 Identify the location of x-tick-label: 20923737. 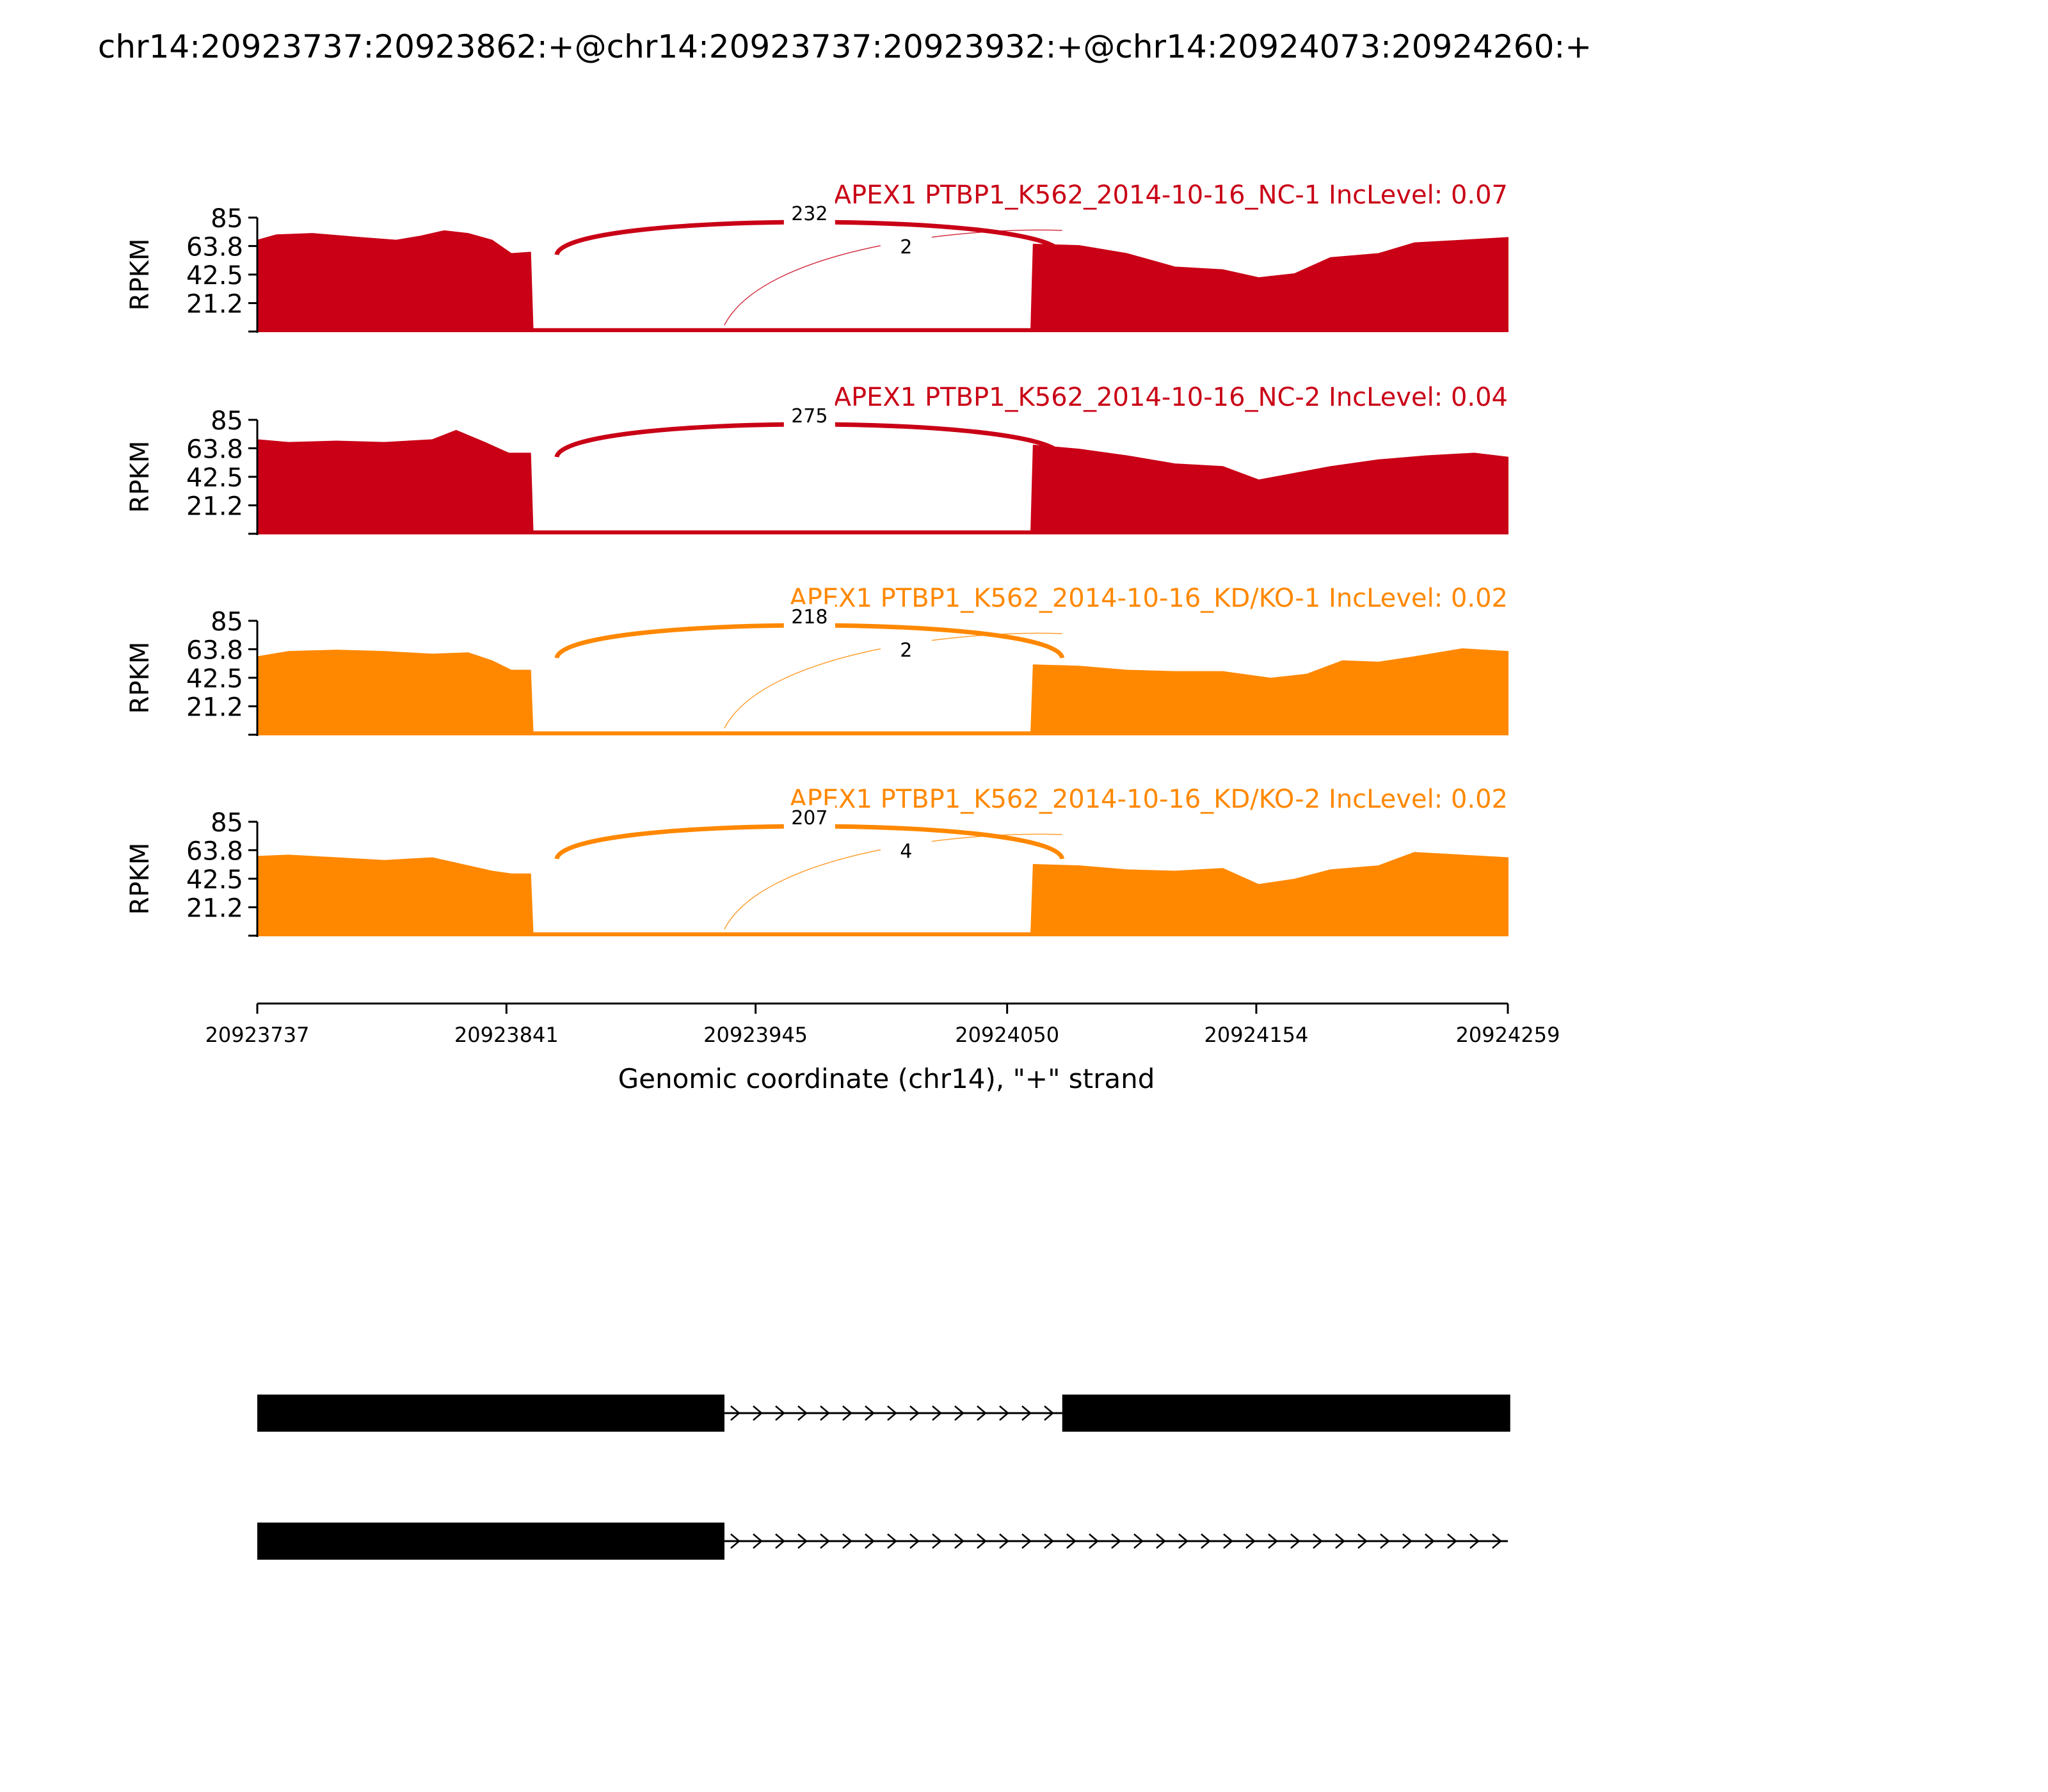
(257, 1035).